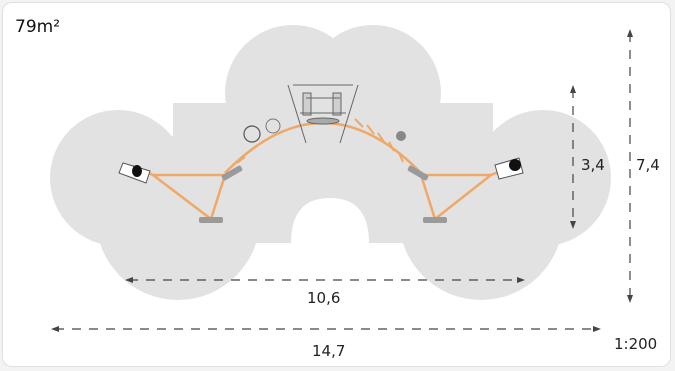  I want to click on inner-height-label: 3,4, so click(593, 165).